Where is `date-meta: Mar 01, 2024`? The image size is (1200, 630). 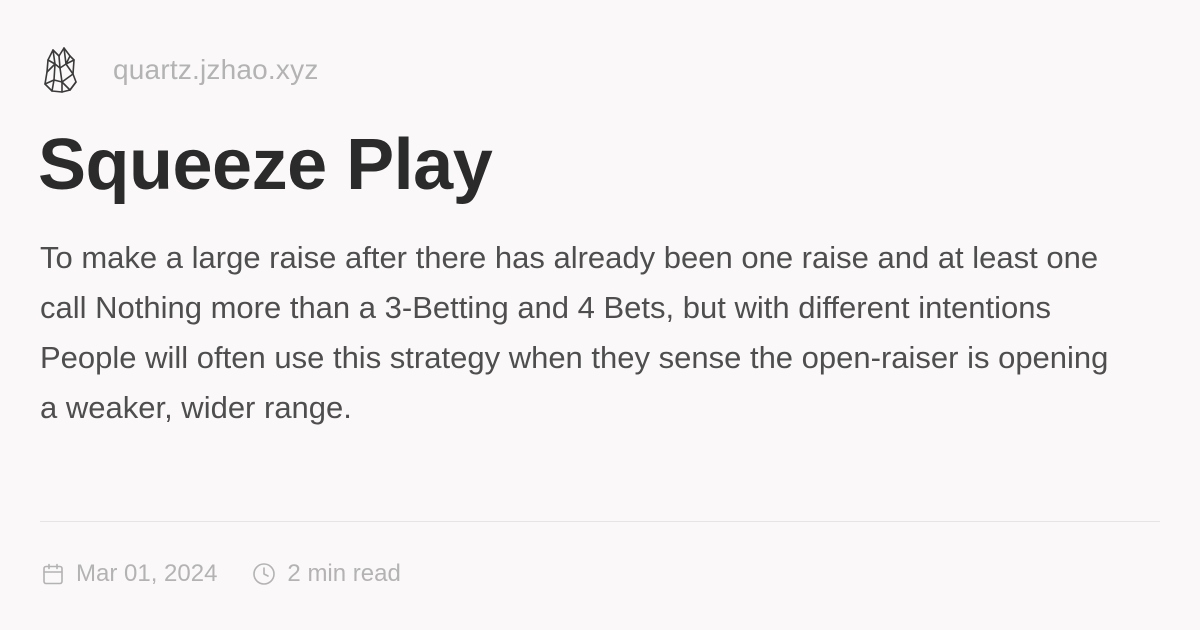 date-meta: Mar 01, 2024 is located at coordinates (128, 574).